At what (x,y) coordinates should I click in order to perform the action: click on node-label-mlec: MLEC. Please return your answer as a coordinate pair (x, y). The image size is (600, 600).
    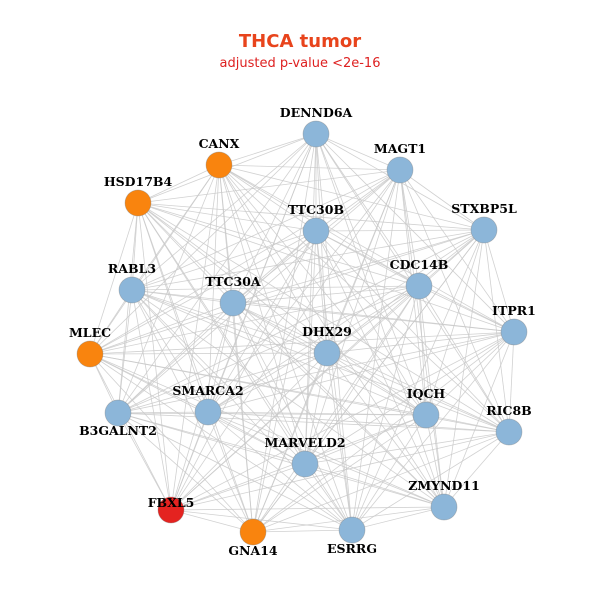
    Looking at the image, I should click on (90, 332).